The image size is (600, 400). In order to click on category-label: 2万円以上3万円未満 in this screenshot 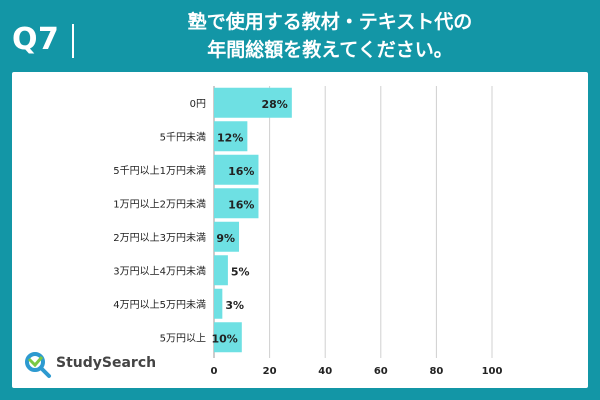, I will do `click(159, 238)`.